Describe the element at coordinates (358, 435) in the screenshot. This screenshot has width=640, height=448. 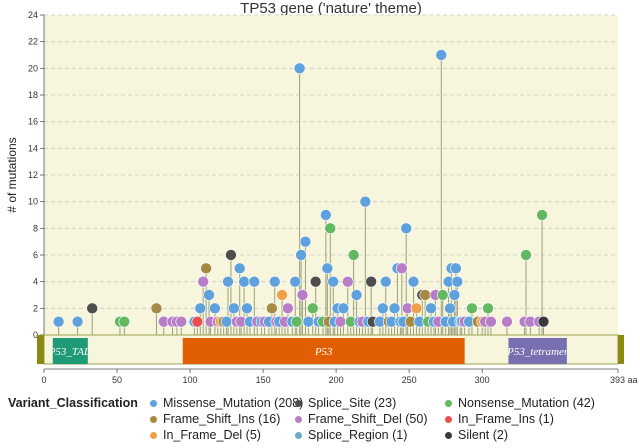
I see `legend-label: Splice_Region (1)` at that location.